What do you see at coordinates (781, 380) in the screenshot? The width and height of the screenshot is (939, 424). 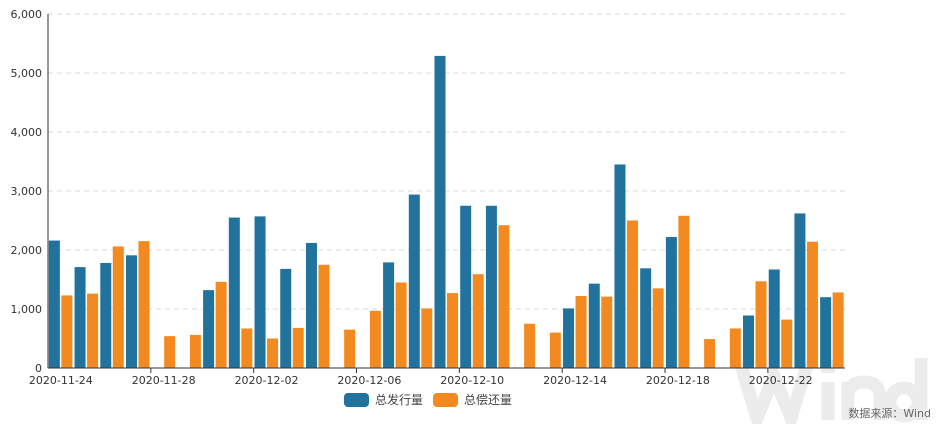 I see `x-tick-label: 2020-12-22` at bounding box center [781, 380].